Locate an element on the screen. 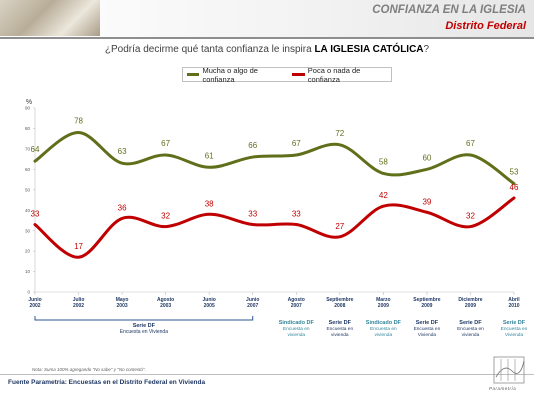  footer-divider is located at coordinates (267, 374).